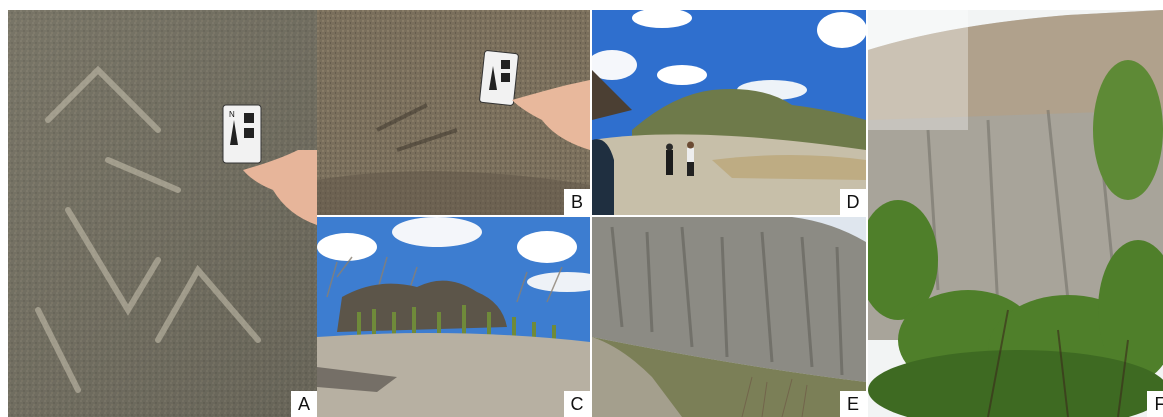 This screenshot has height=417, width=1163. What do you see at coordinates (242, 134) in the screenshot?
I see `scale-card: N` at bounding box center [242, 134].